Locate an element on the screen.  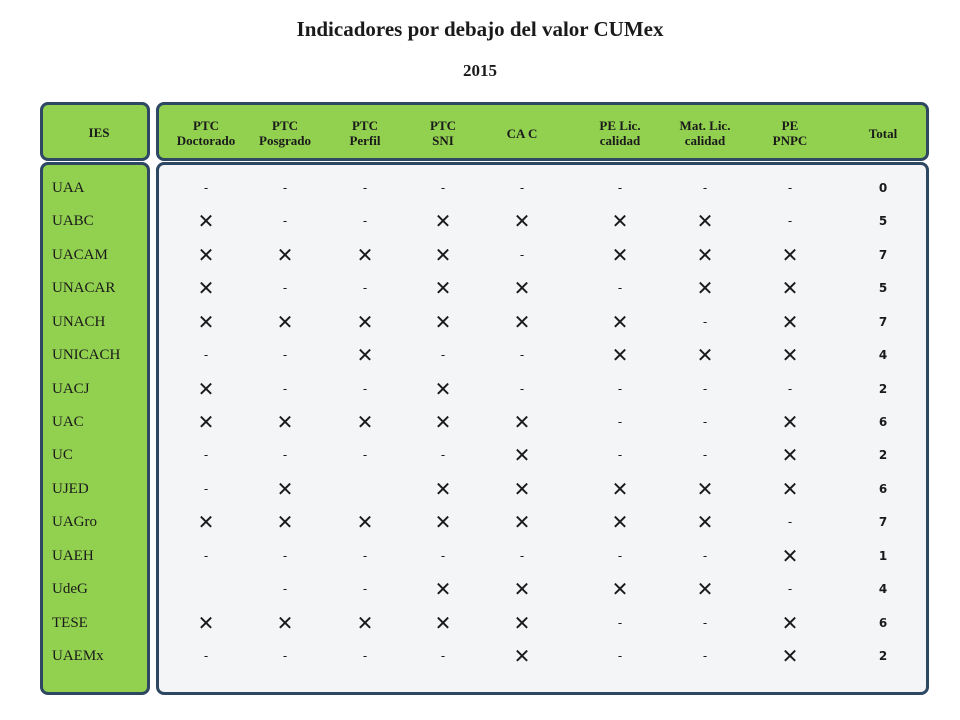
ies-label: UdeG is located at coordinates (70, 589).